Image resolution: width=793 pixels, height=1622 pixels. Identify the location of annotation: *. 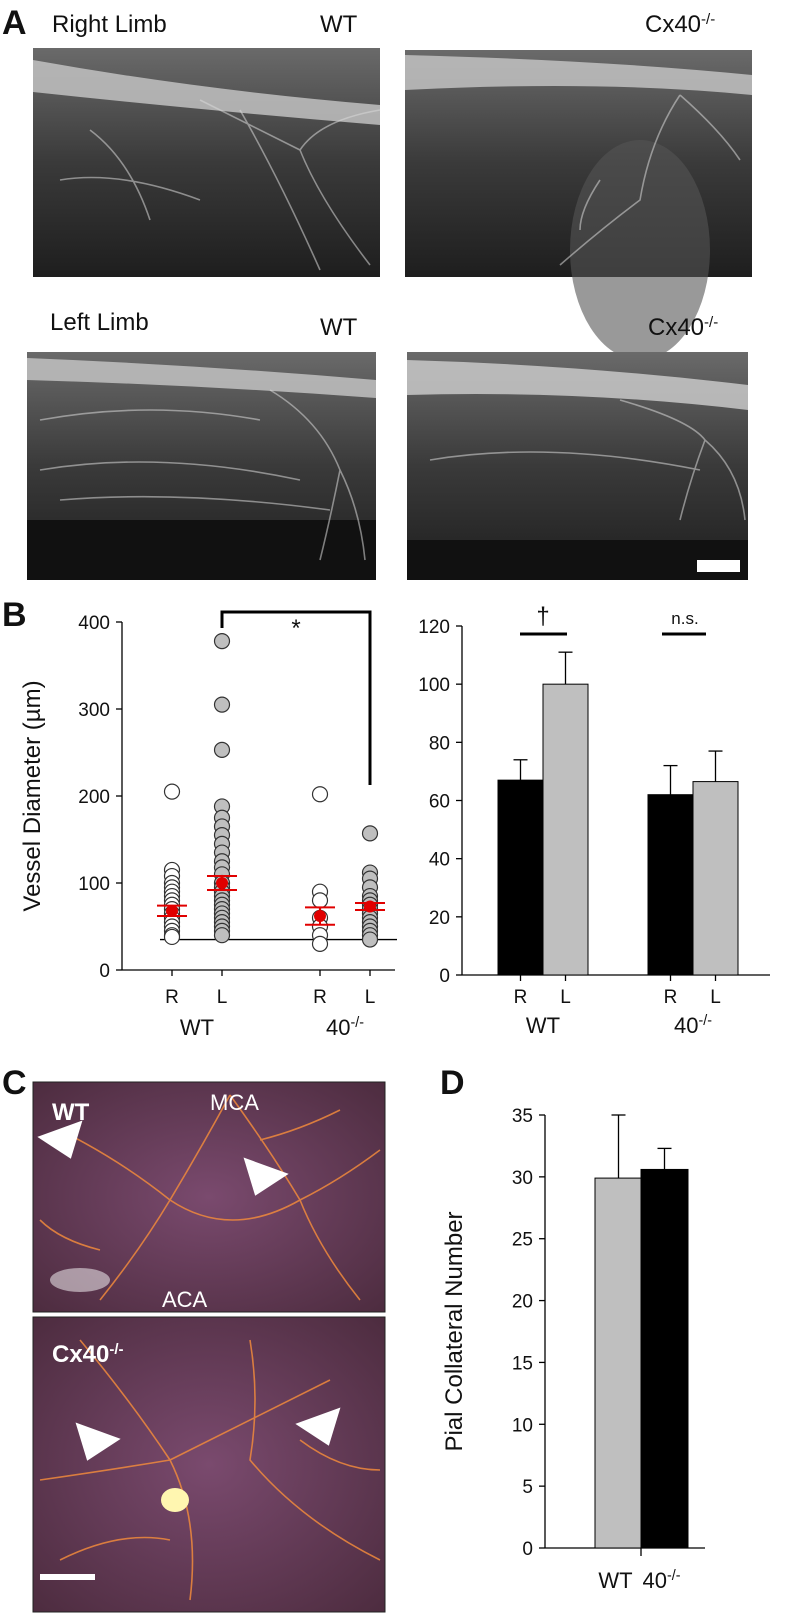
(295, 628).